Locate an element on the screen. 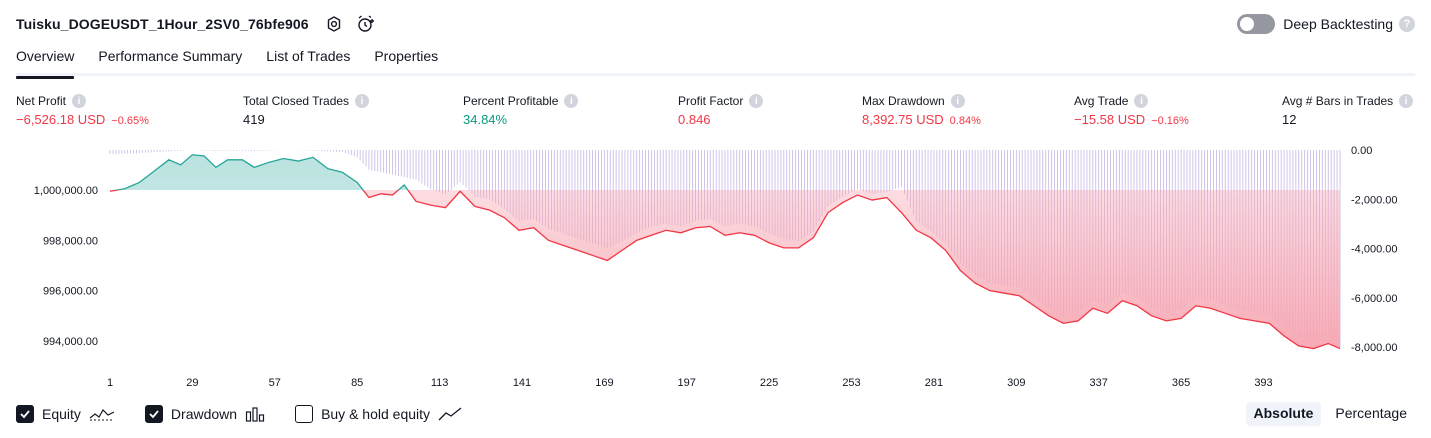 The width and height of the screenshot is (1431, 438). settings-icon is located at coordinates (334, 24).